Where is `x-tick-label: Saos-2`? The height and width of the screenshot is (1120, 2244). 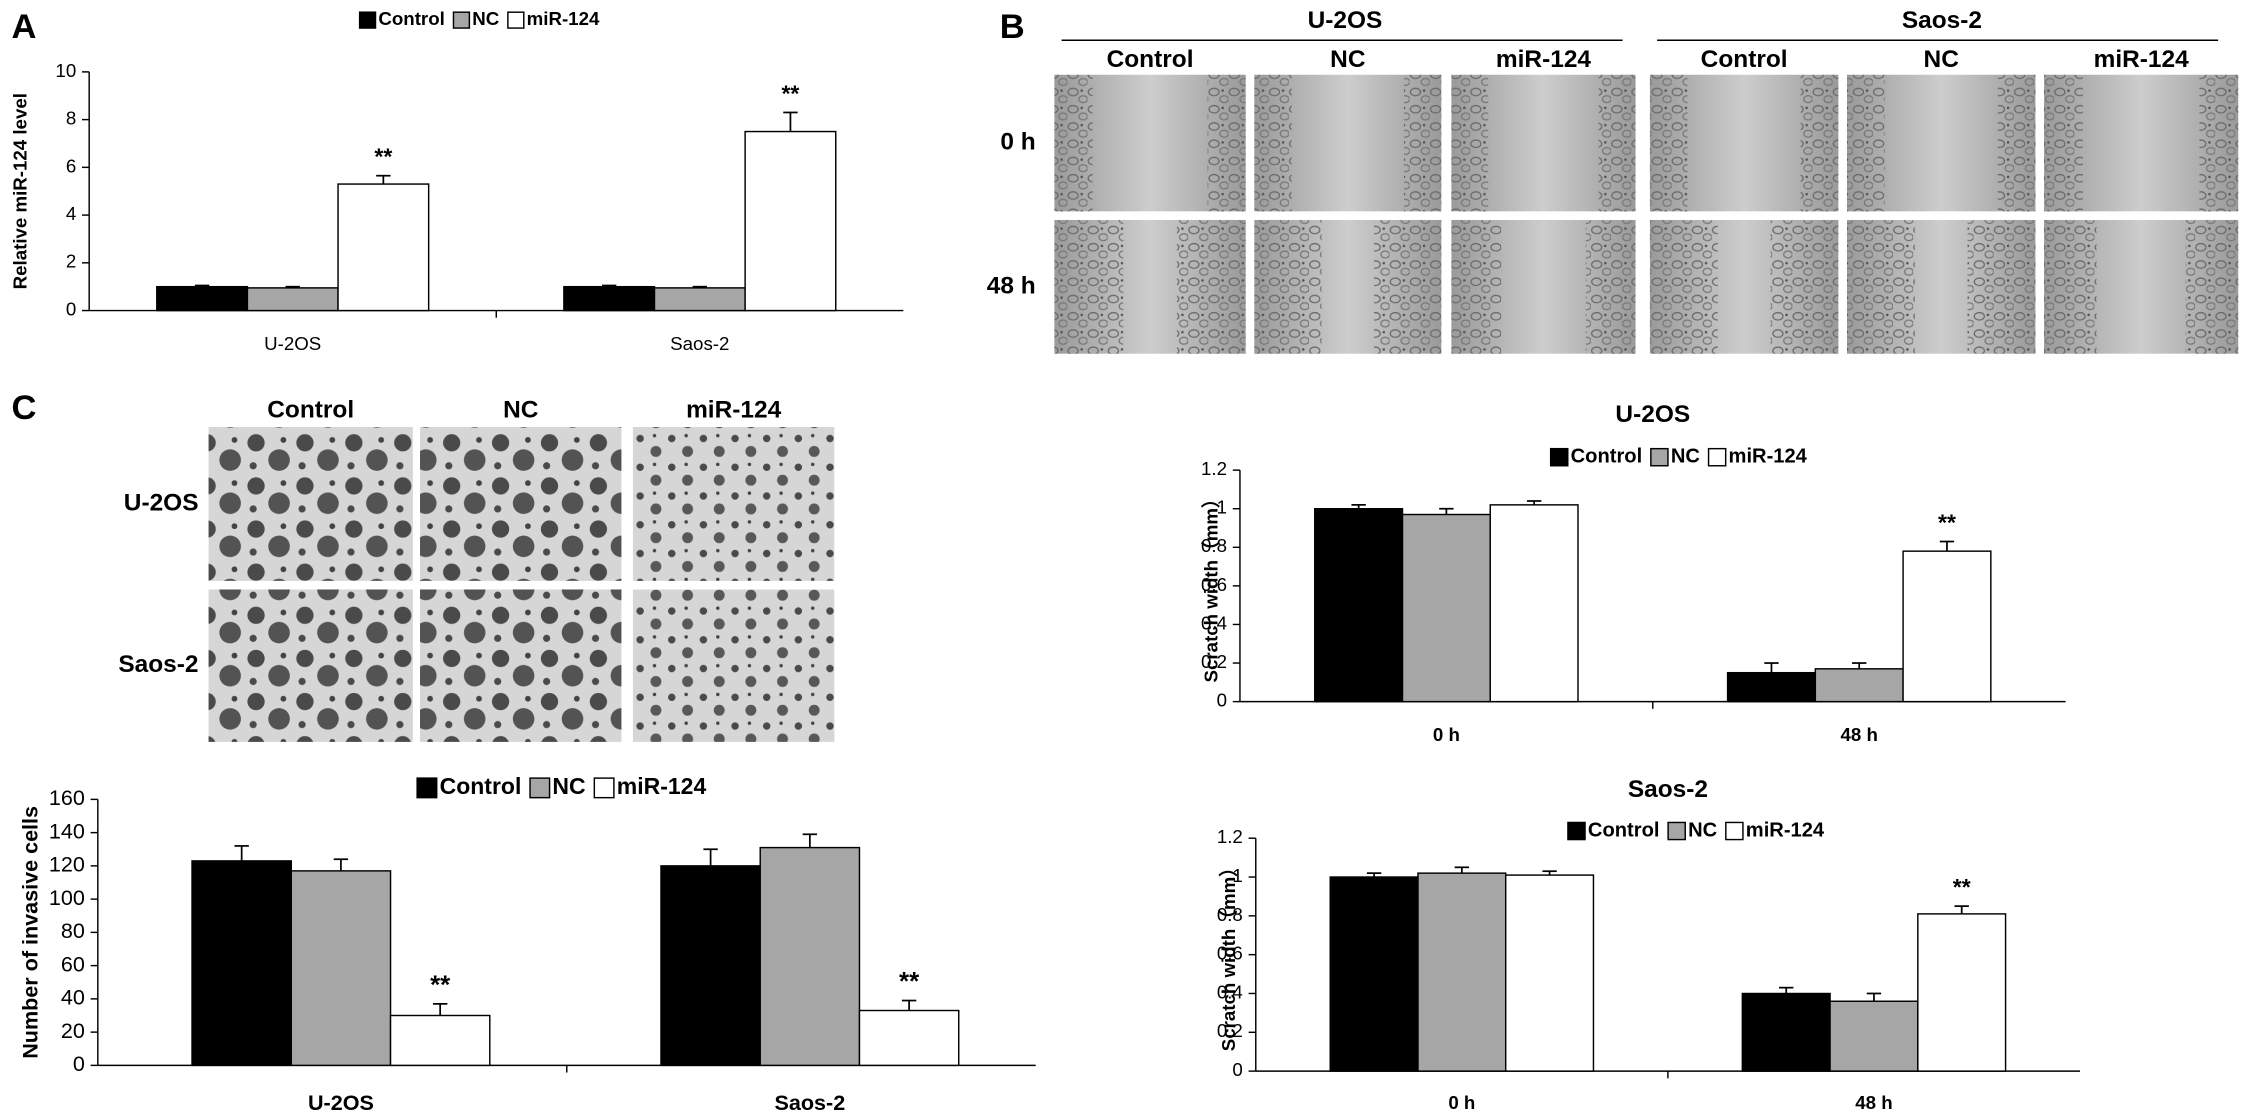
x-tick-label: Saos-2 is located at coordinates (809, 1102).